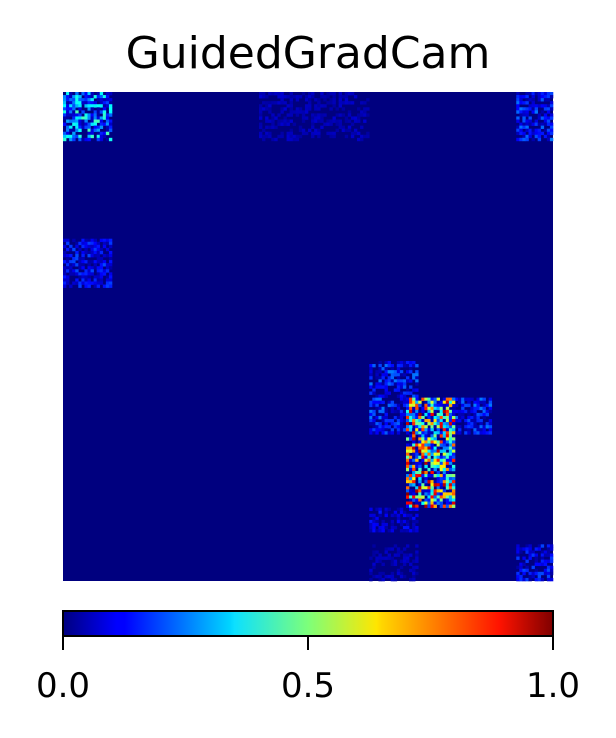 The width and height of the screenshot is (616, 738). What do you see at coordinates (308, 671) in the screenshot?
I see `colorbar-ticks: 0.0 0.5 1.0` at bounding box center [308, 671].